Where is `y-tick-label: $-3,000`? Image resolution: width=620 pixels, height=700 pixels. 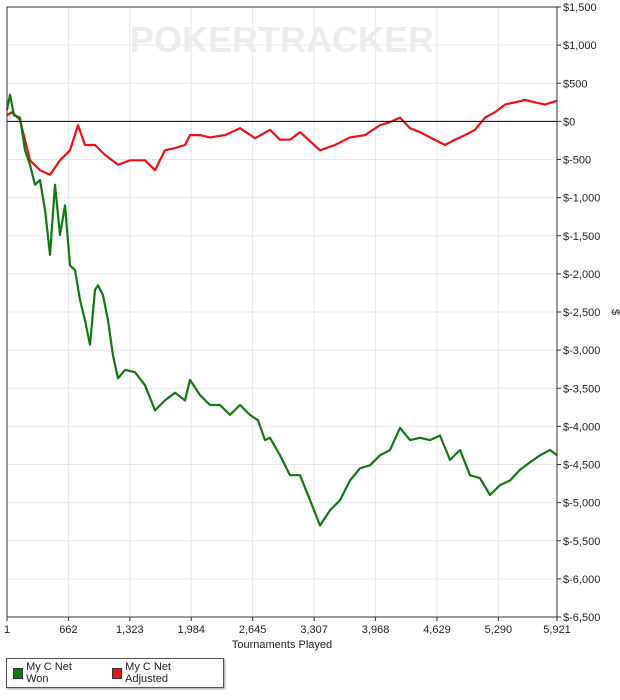
y-tick-label: $-3,000 is located at coordinates (581, 351).